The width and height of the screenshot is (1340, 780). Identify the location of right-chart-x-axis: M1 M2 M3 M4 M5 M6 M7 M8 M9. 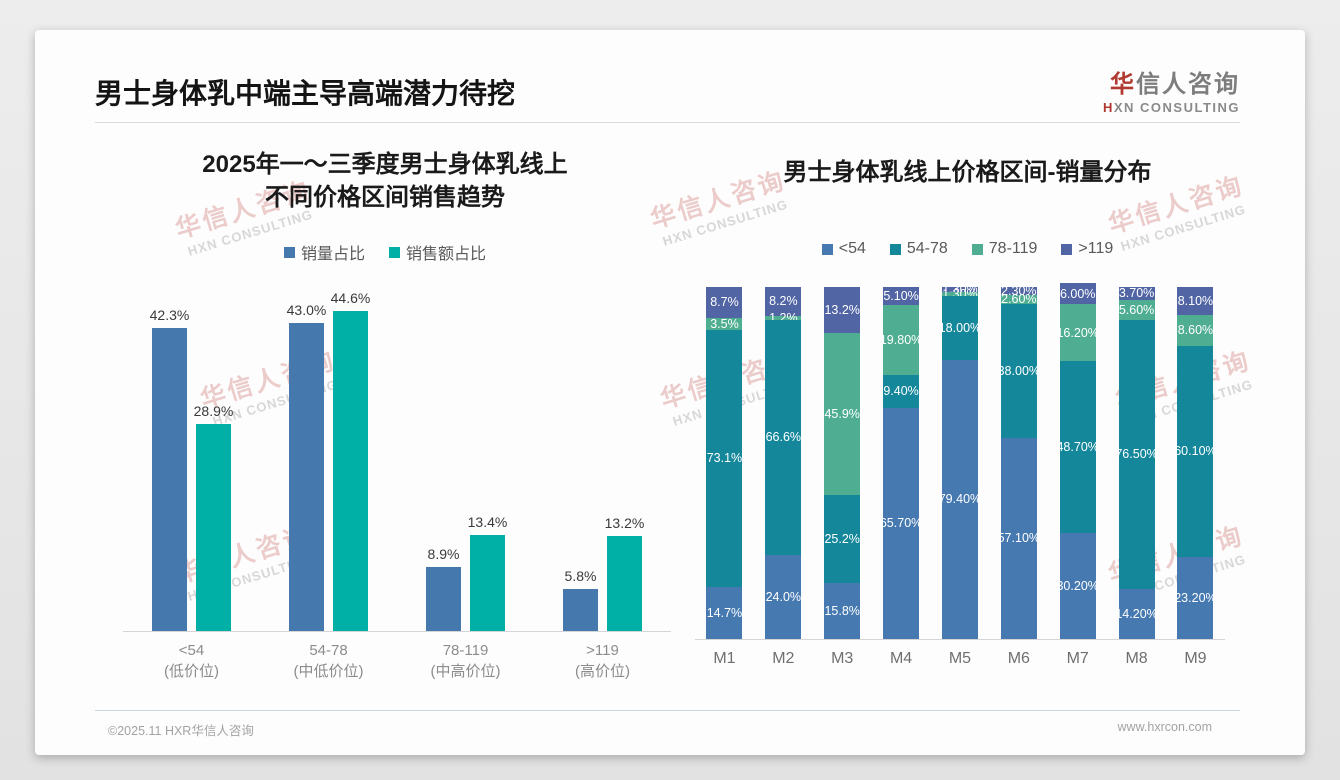
(960, 659).